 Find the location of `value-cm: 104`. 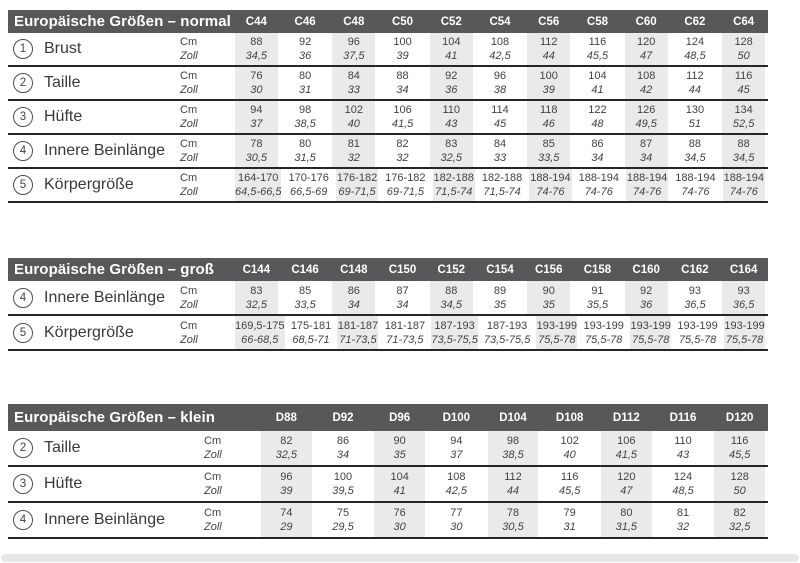

value-cm: 104 is located at coordinates (597, 76).